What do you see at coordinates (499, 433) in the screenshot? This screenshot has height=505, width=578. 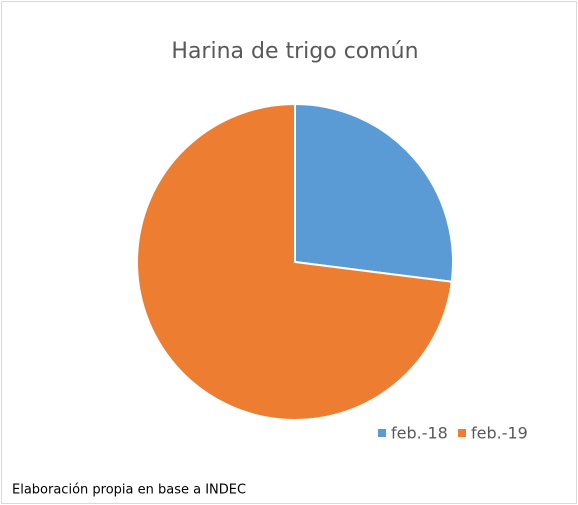 I see `legend-label: feb.-19` at bounding box center [499, 433].